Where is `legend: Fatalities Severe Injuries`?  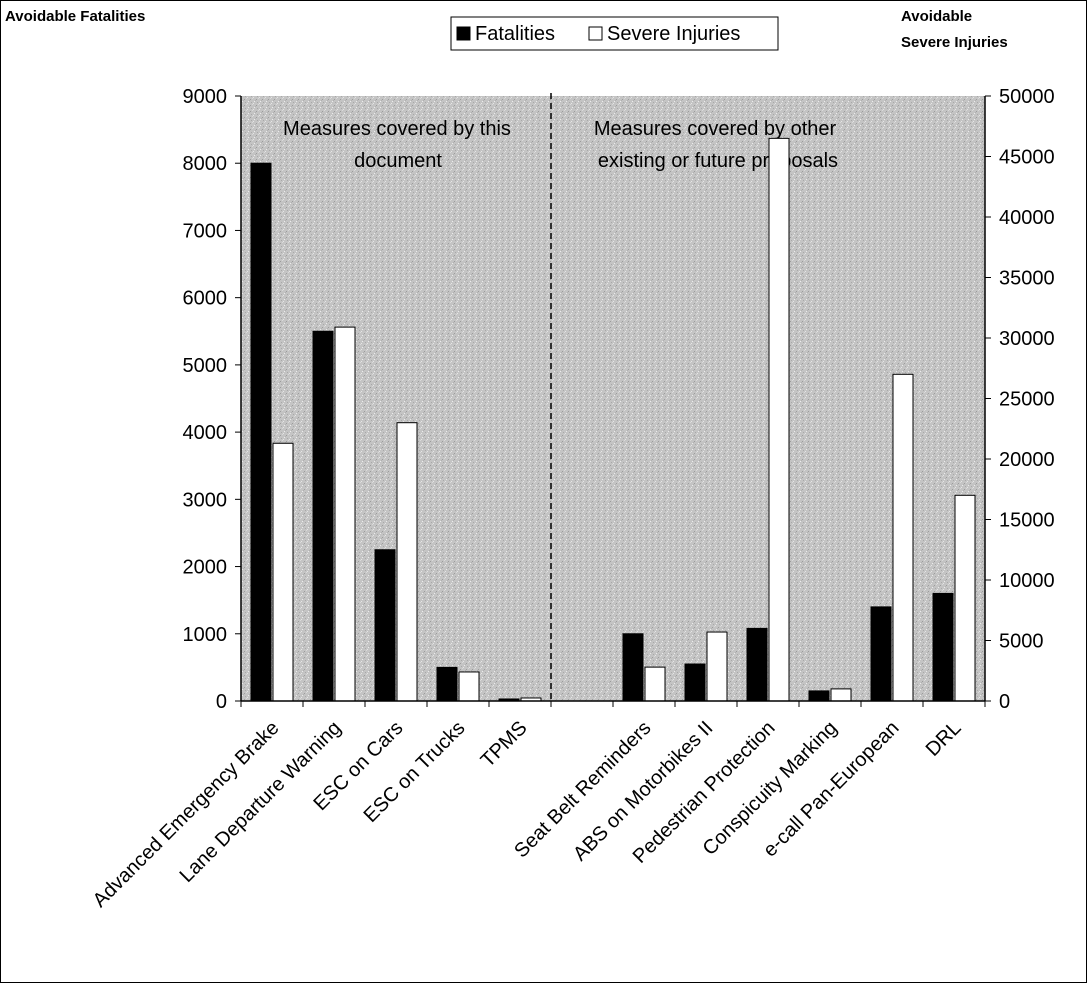 legend: Fatalities Severe Injuries is located at coordinates (614, 33).